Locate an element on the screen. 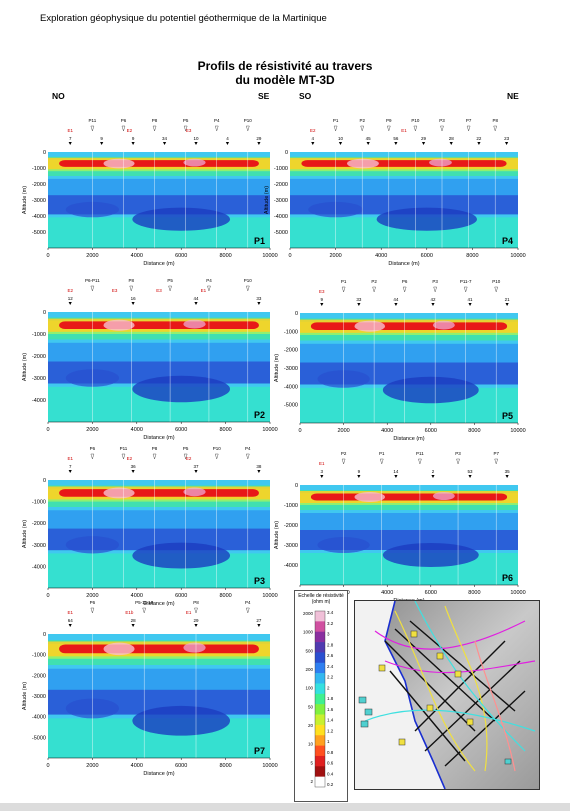 The image size is (570, 811). legend-right-tick: 3.4 is located at coordinates (330, 612).